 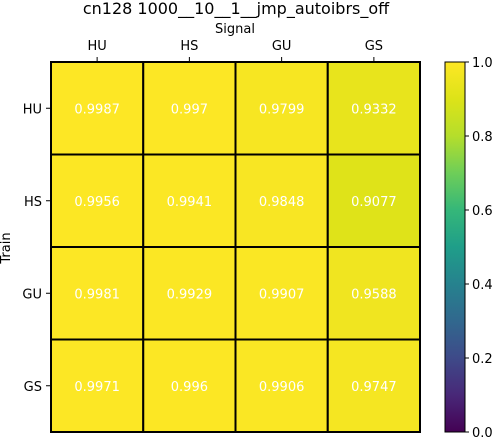 I want to click on x-axis-label: Signal, so click(x=235, y=29).